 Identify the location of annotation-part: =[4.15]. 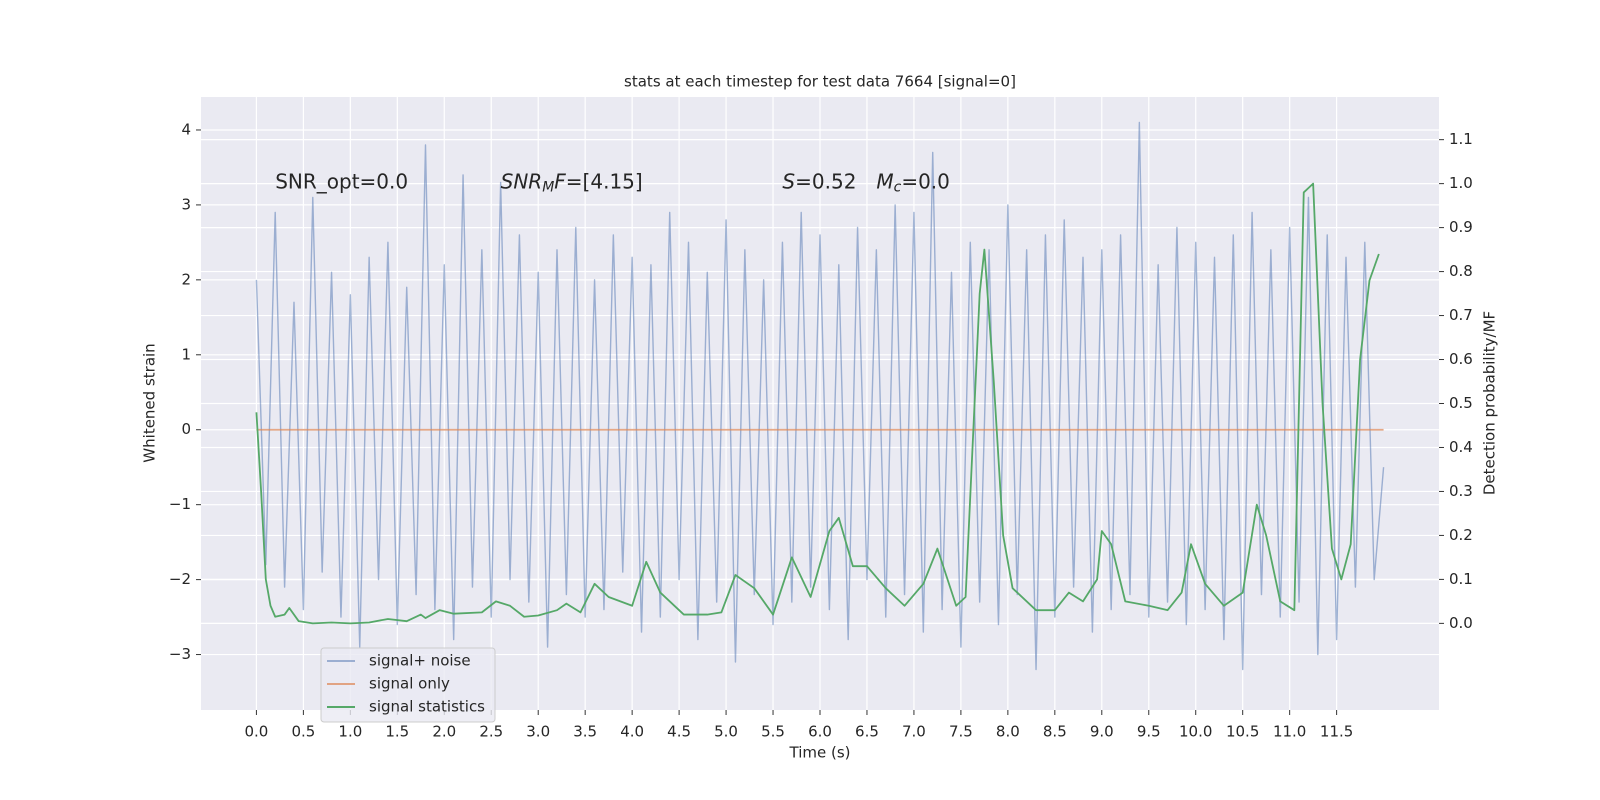
(604, 181).